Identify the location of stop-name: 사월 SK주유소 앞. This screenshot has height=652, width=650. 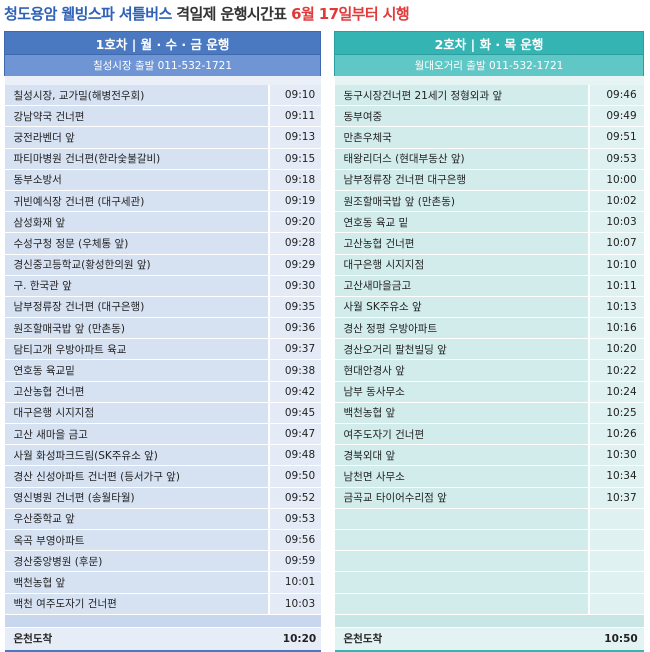
(461, 307).